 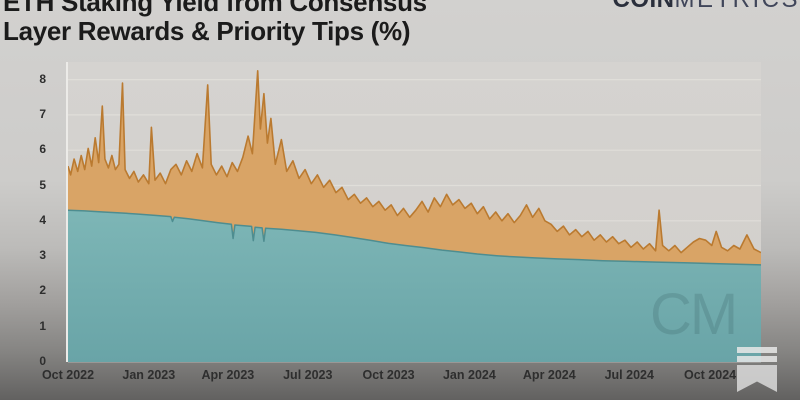 I want to click on y-axis-label-7: 7, so click(x=42, y=113).